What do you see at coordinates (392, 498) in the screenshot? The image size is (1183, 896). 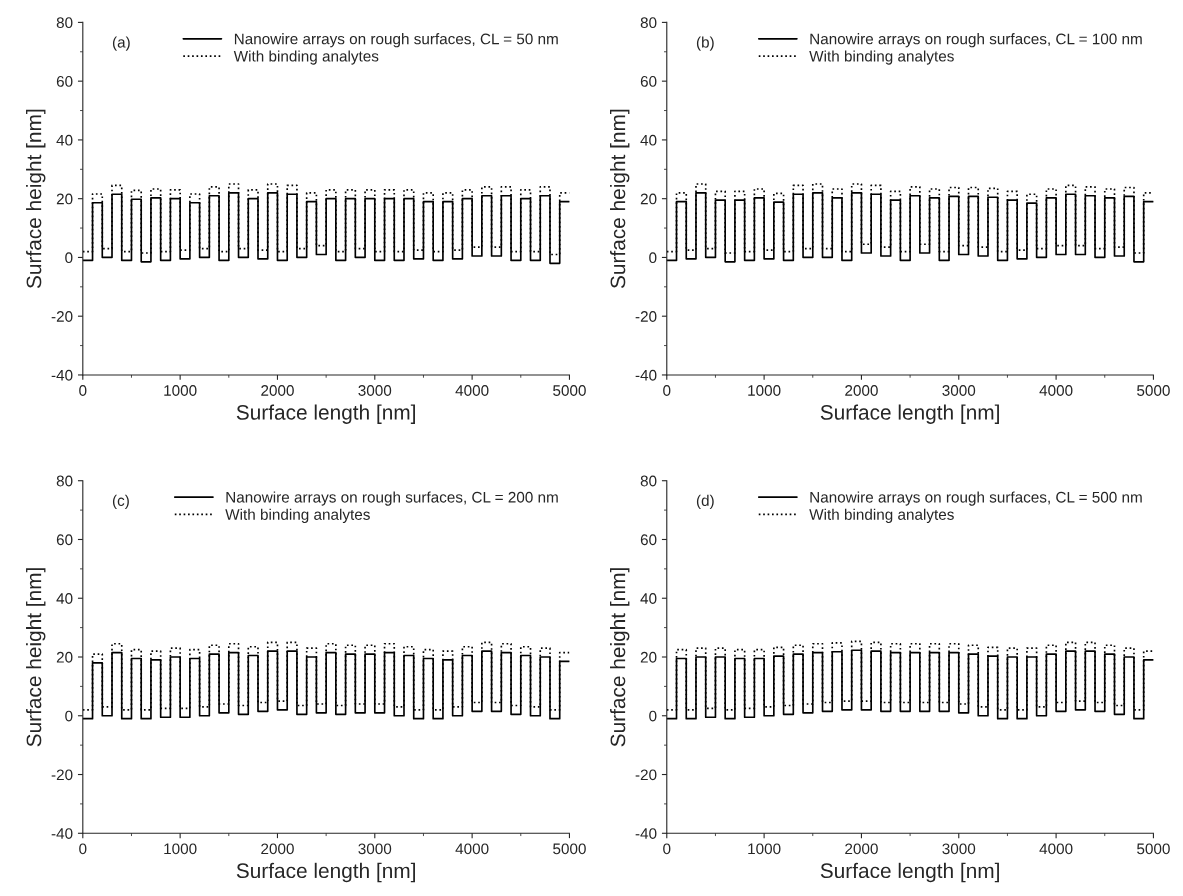 I see `legend-label: Nanowire arrays on rough surfaces, CL = 200 nm` at bounding box center [392, 498].